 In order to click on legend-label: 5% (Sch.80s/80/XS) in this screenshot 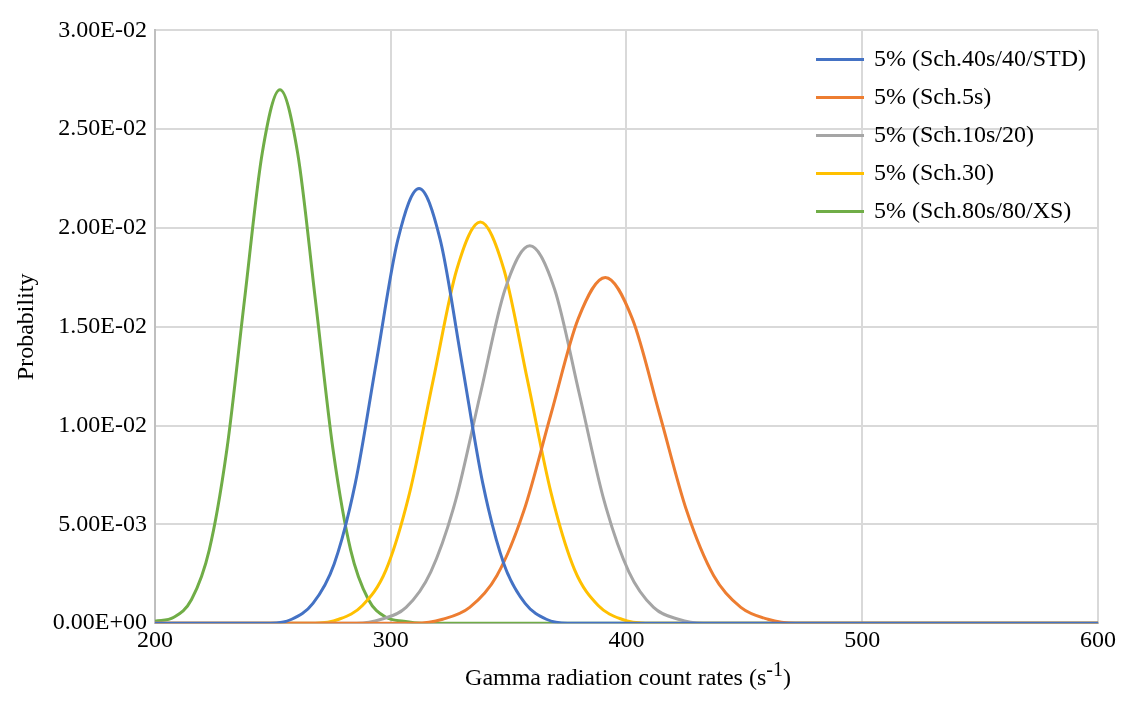, I will do `click(973, 209)`.